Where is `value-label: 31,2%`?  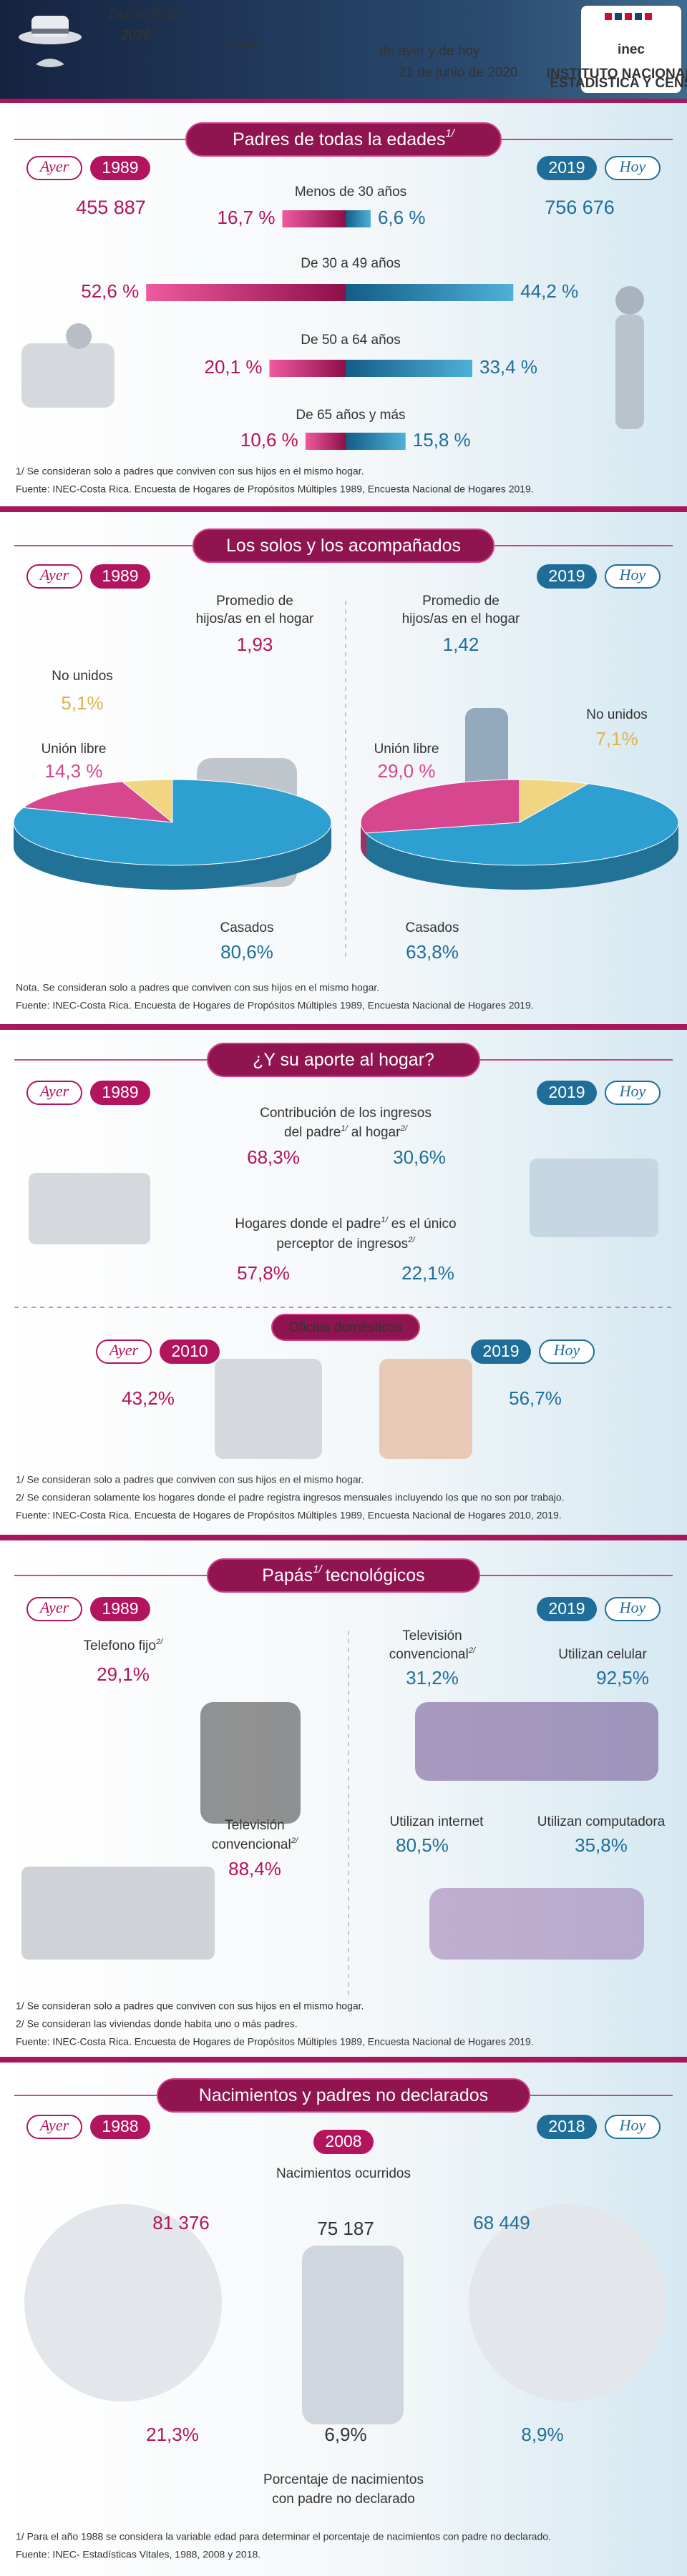 value-label: 31,2% is located at coordinates (432, 1678).